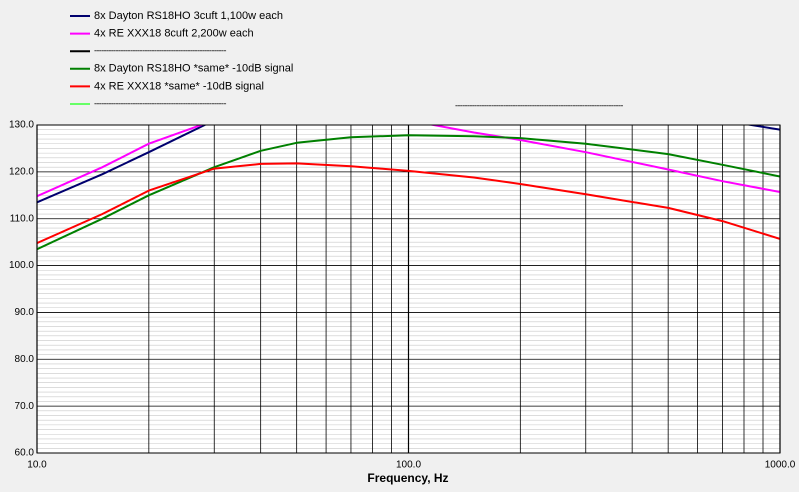 This screenshot has width=799, height=492. What do you see at coordinates (407, 478) in the screenshot?
I see `x-axis-label: Frequency, Hz` at bounding box center [407, 478].